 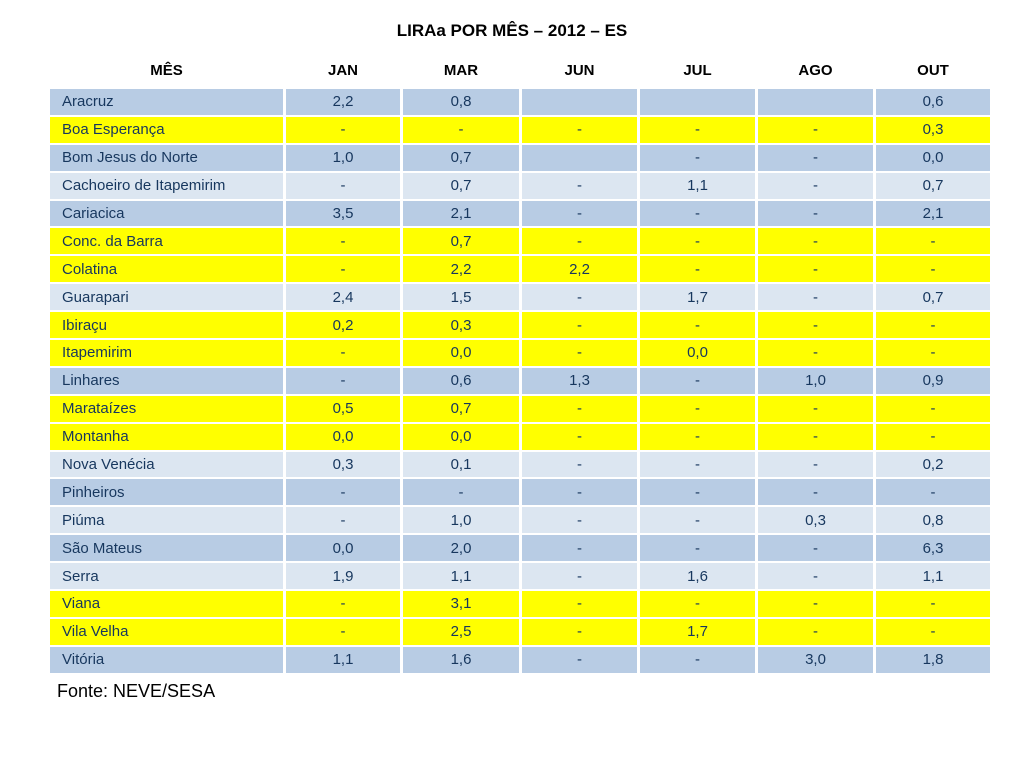 What do you see at coordinates (461, 297) in the screenshot?
I see `value-cell: 1,5` at bounding box center [461, 297].